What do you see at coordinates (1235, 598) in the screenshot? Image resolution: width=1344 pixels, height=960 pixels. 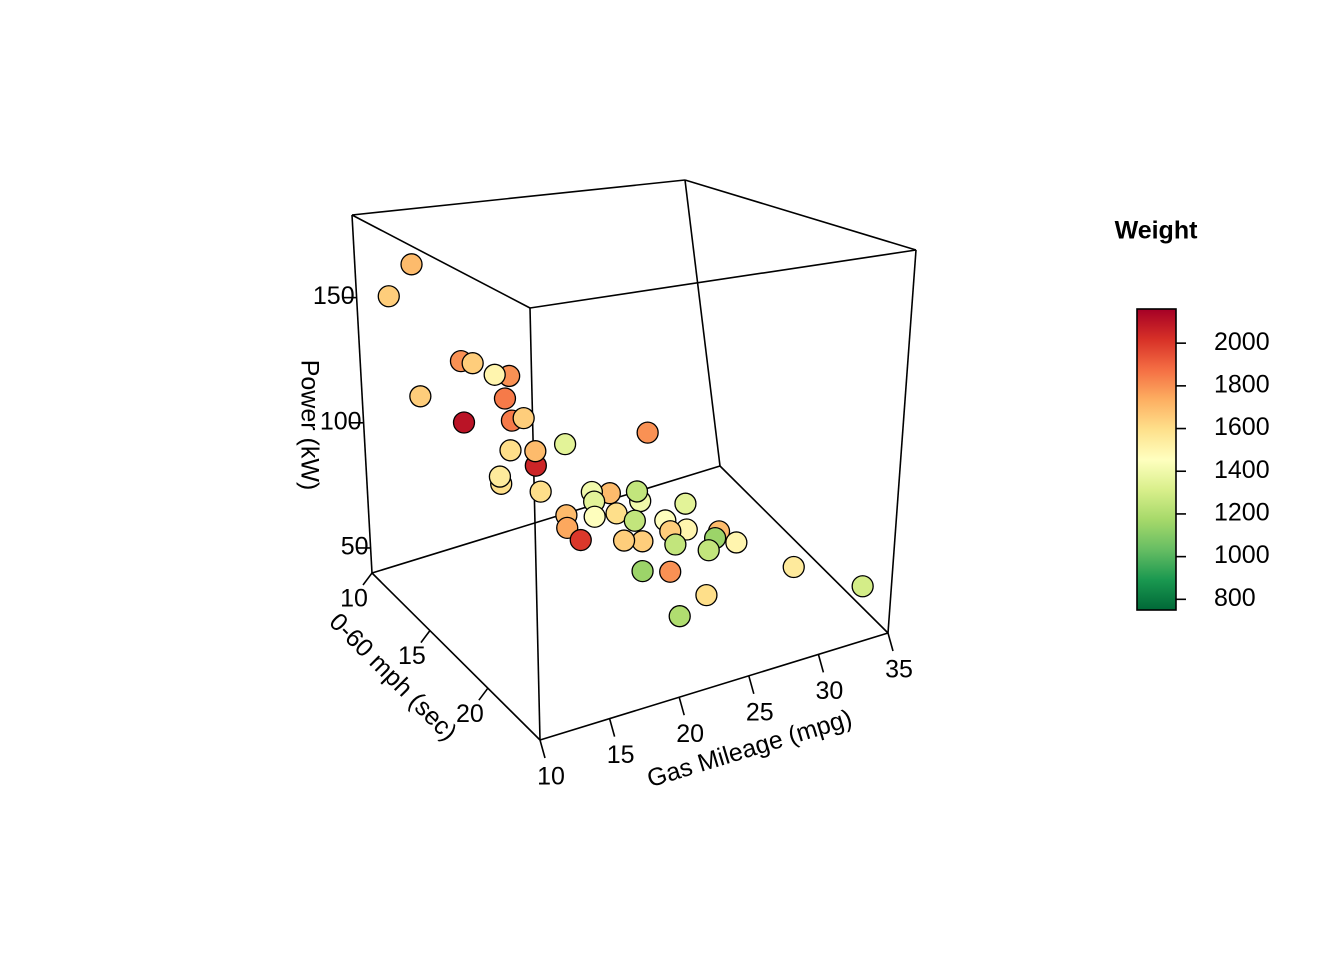 I see `colorbar-tick-label: 800` at bounding box center [1235, 598].